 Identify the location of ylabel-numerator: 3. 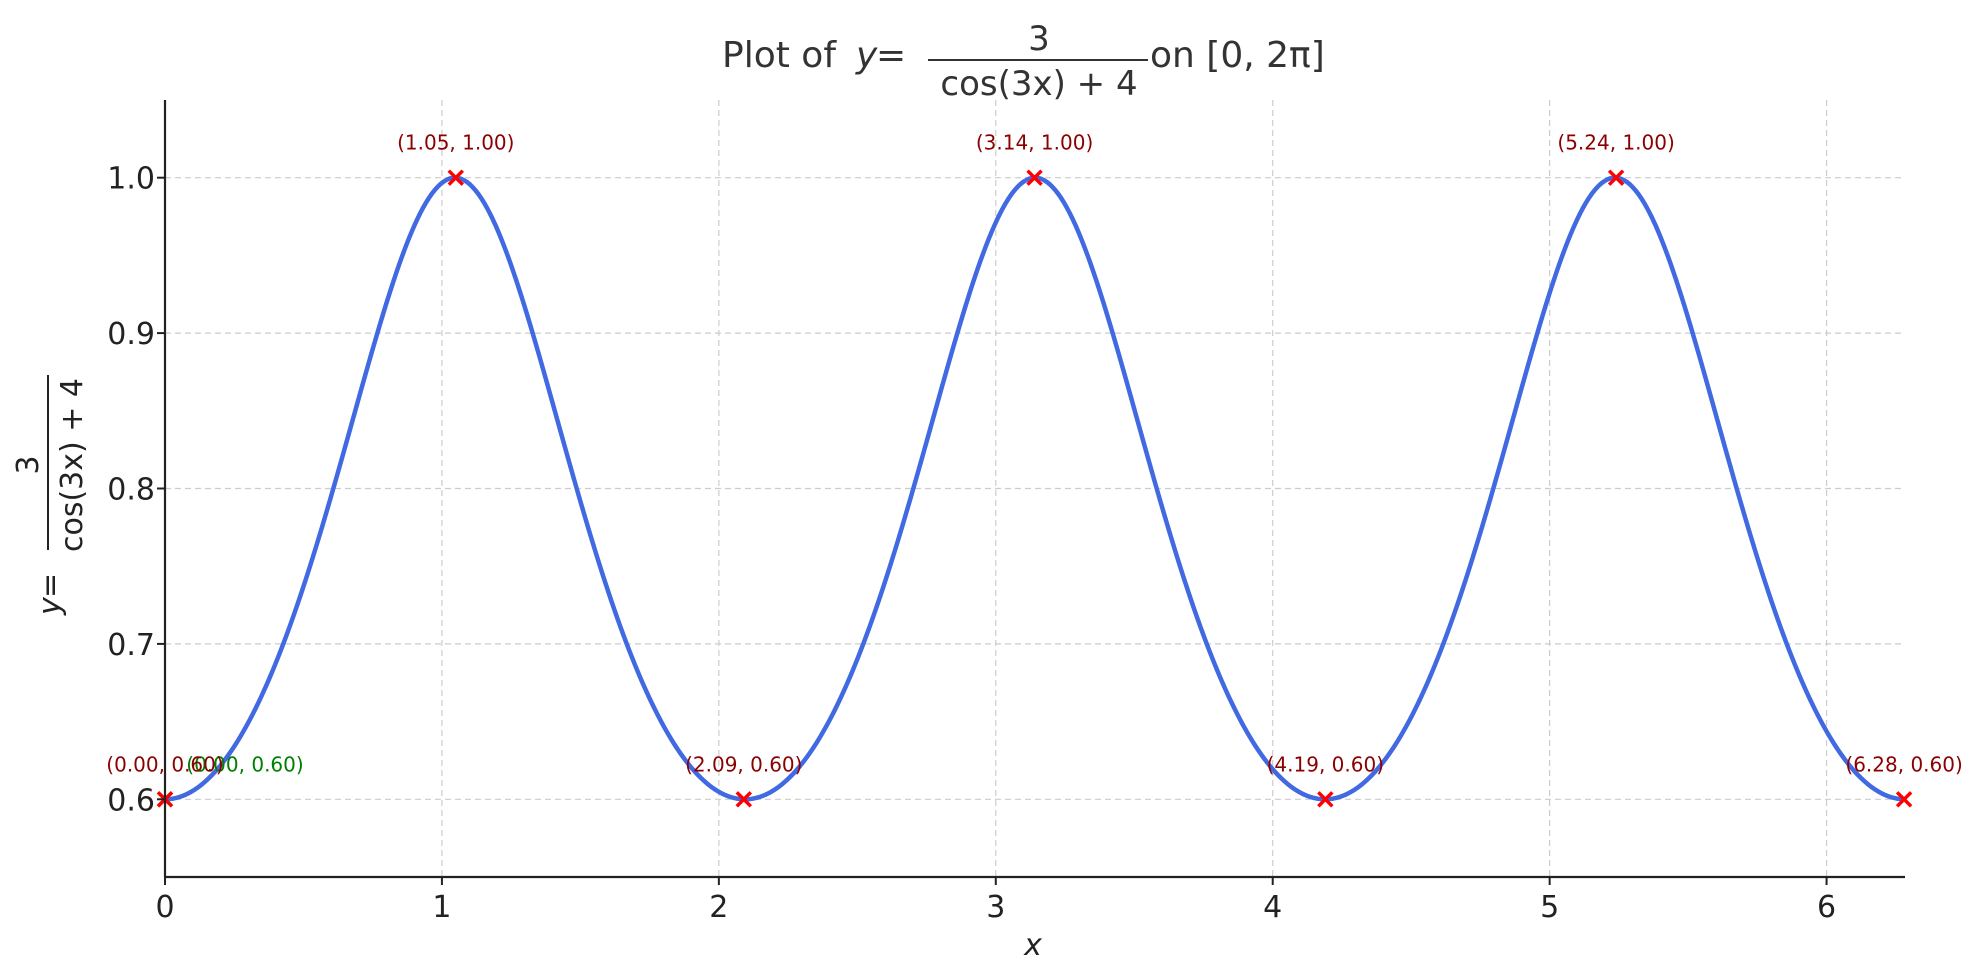
(28, 464).